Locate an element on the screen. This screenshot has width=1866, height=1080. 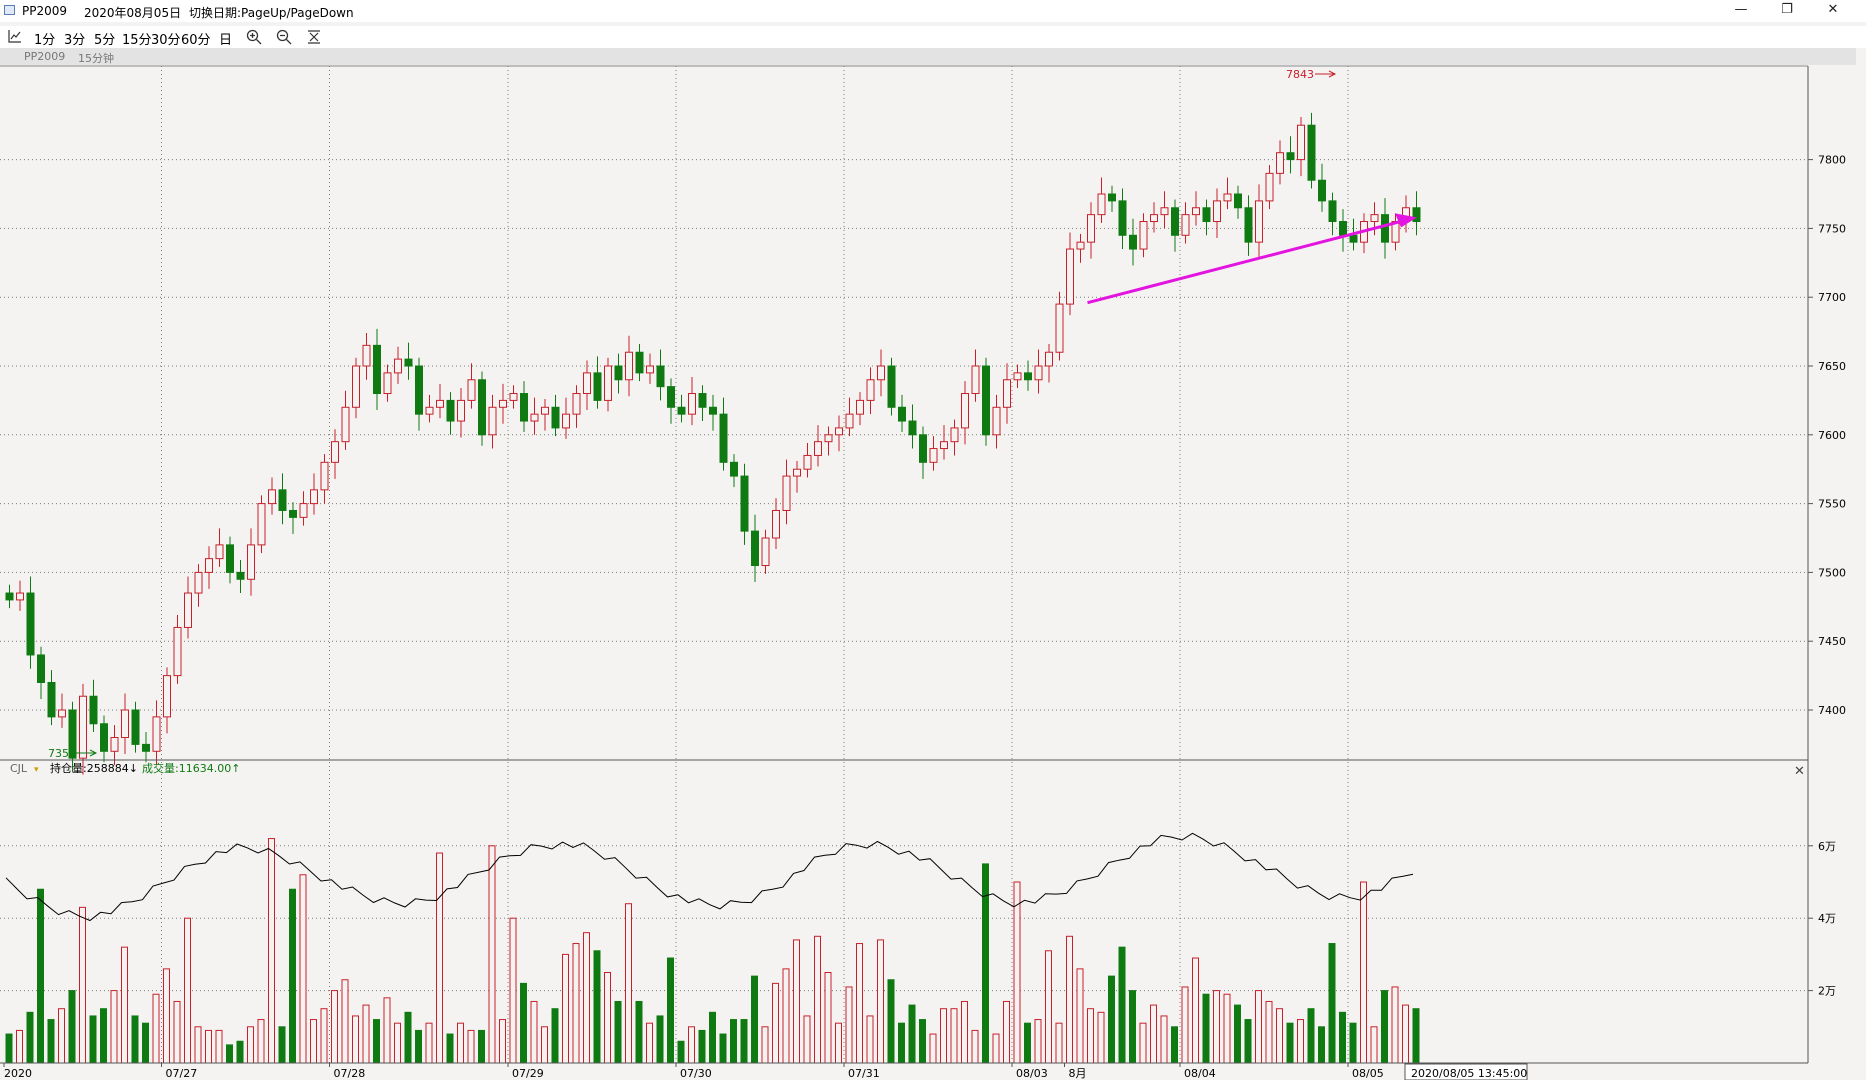
high-marker-label: 7843 is located at coordinates (1300, 74).